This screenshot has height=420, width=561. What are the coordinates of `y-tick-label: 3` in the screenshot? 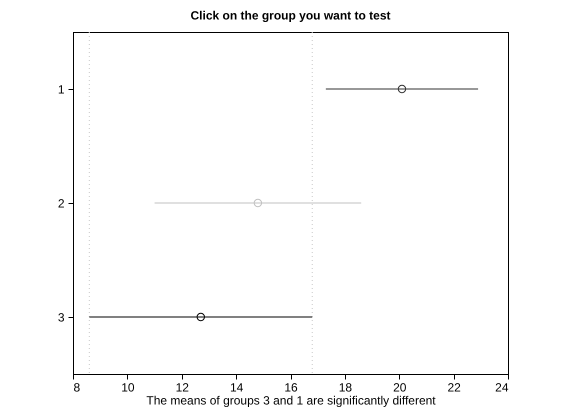 It's located at (61, 317).